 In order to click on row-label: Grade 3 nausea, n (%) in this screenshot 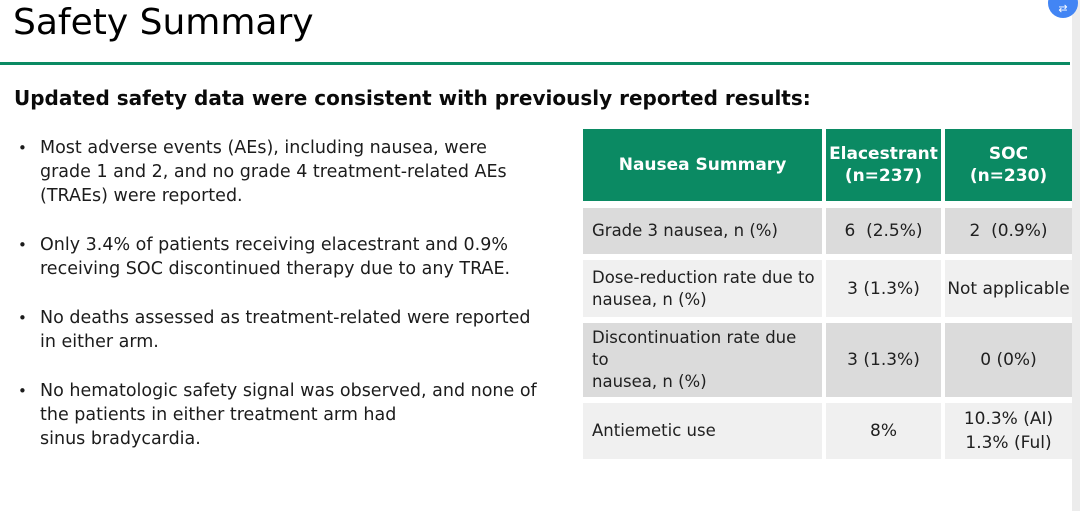, I will do `click(704, 234)`.